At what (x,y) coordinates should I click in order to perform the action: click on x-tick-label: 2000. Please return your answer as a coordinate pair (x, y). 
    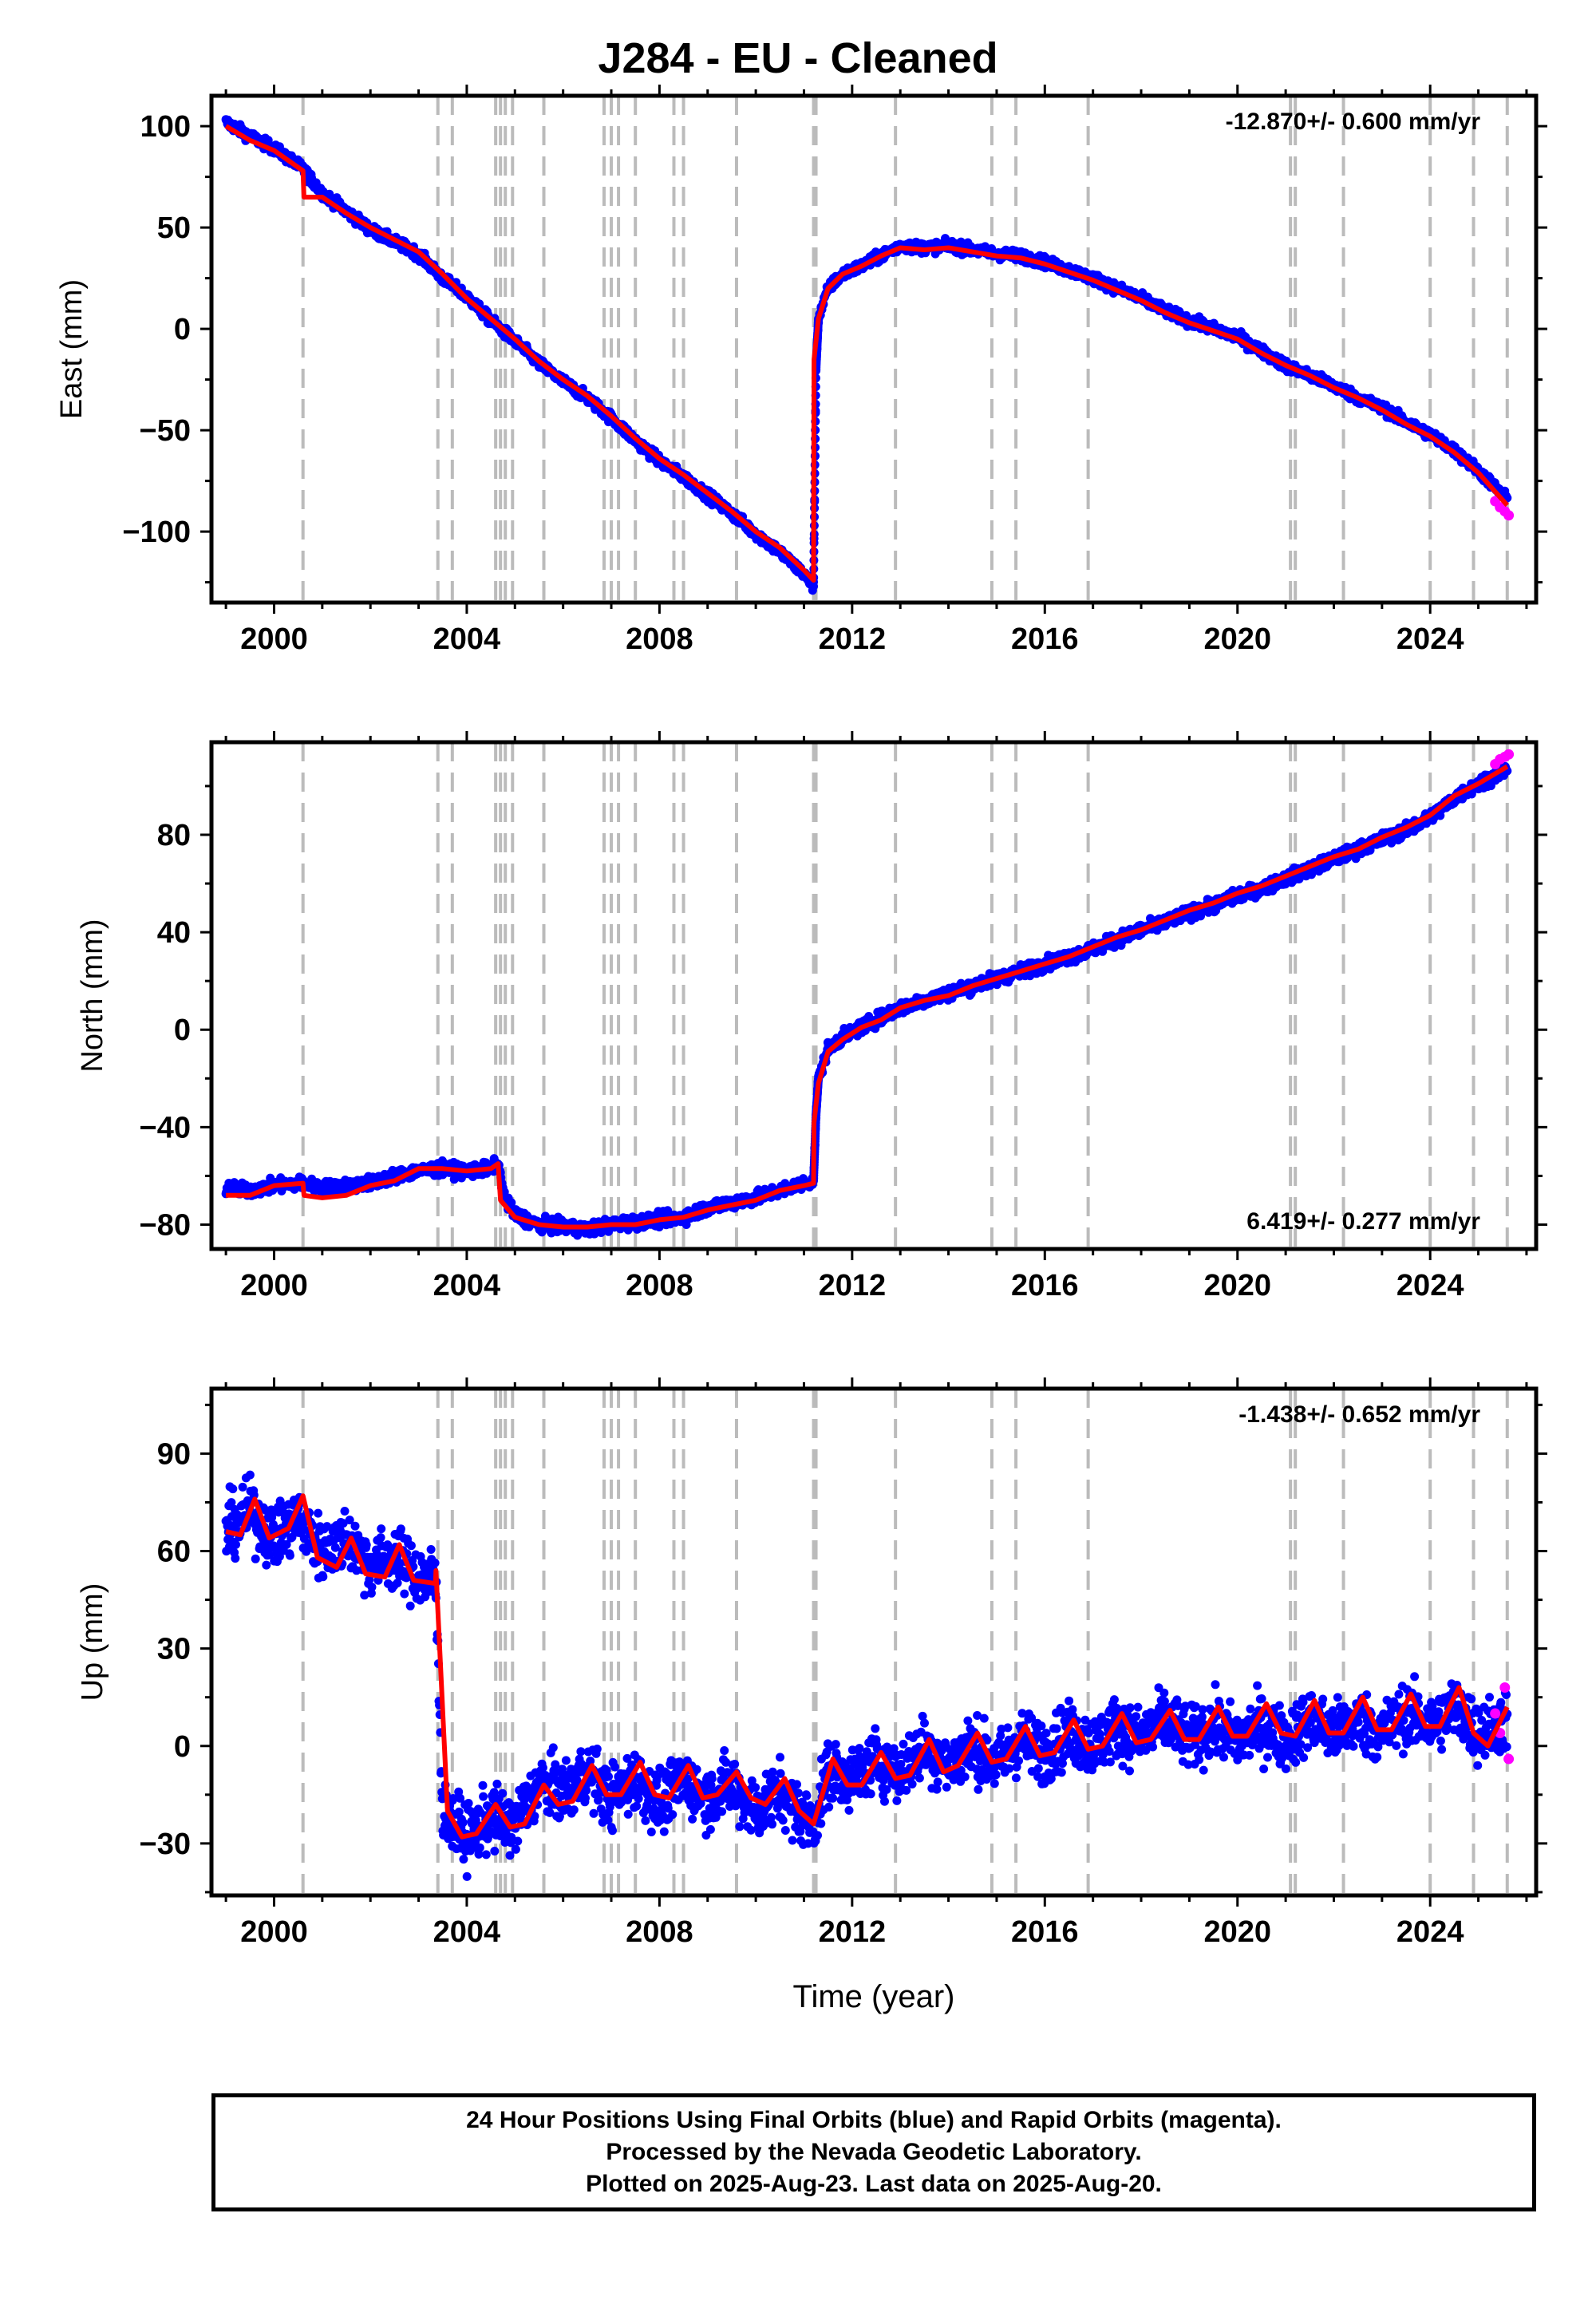
    Looking at the image, I should click on (274, 639).